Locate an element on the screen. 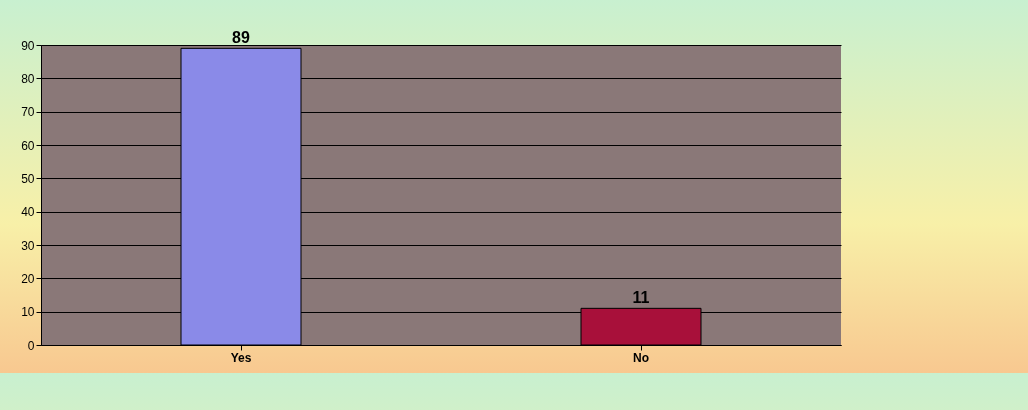 This screenshot has height=410, width=1028. x-tick-label: No is located at coordinates (641, 357).